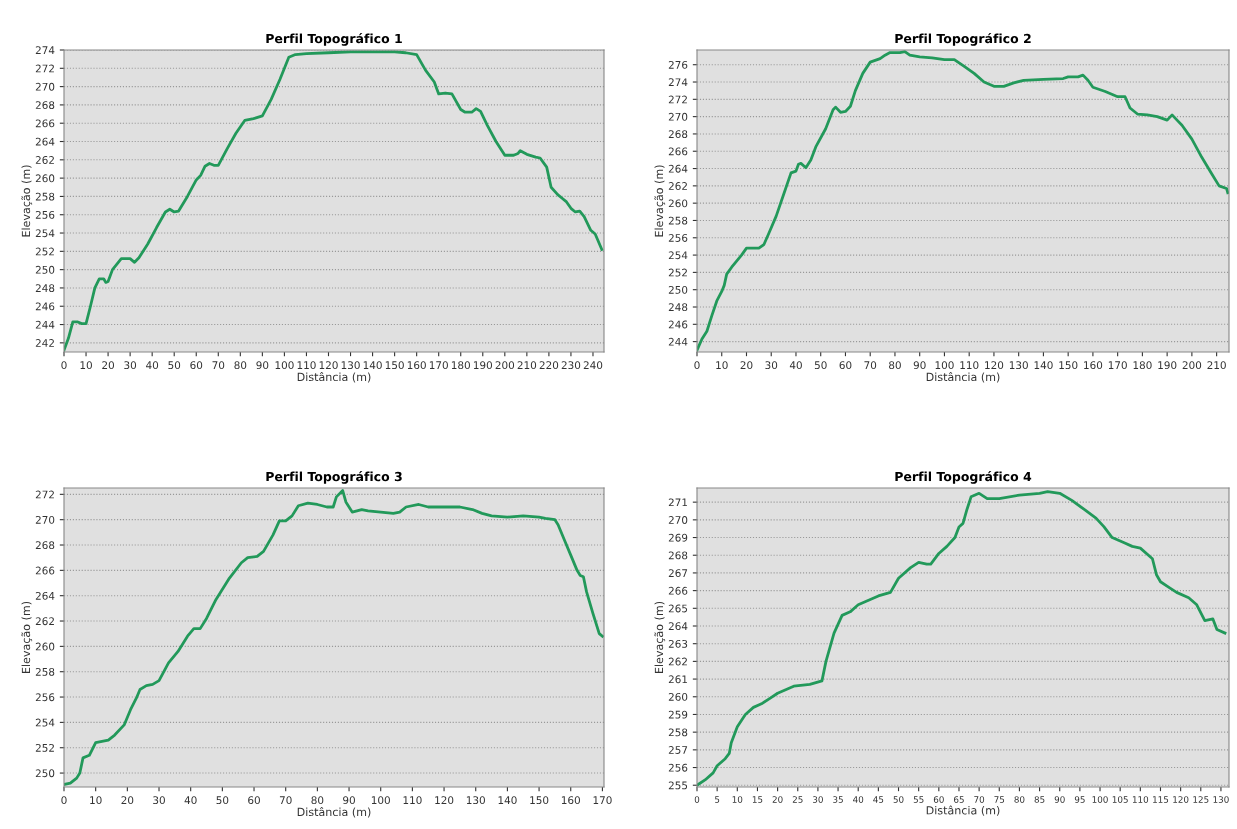 This screenshot has height=829, width=1237. What do you see at coordinates (45, 288) in the screenshot?
I see `y-tick-label: 248` at bounding box center [45, 288].